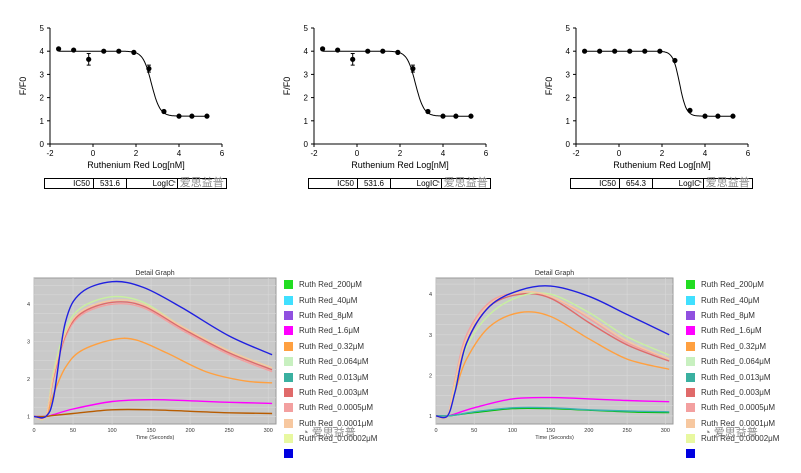 The image size is (801, 473). What do you see at coordinates (399, 183) in the screenshot?
I see `ic50-table-2: IC50 531.6 LogIC` at bounding box center [399, 183].